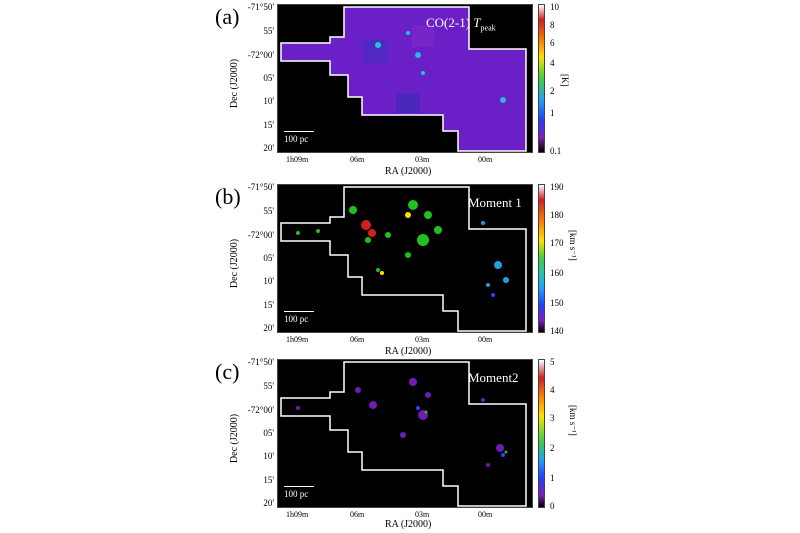  I want to click on colorbar-tick: 3, so click(552, 418).